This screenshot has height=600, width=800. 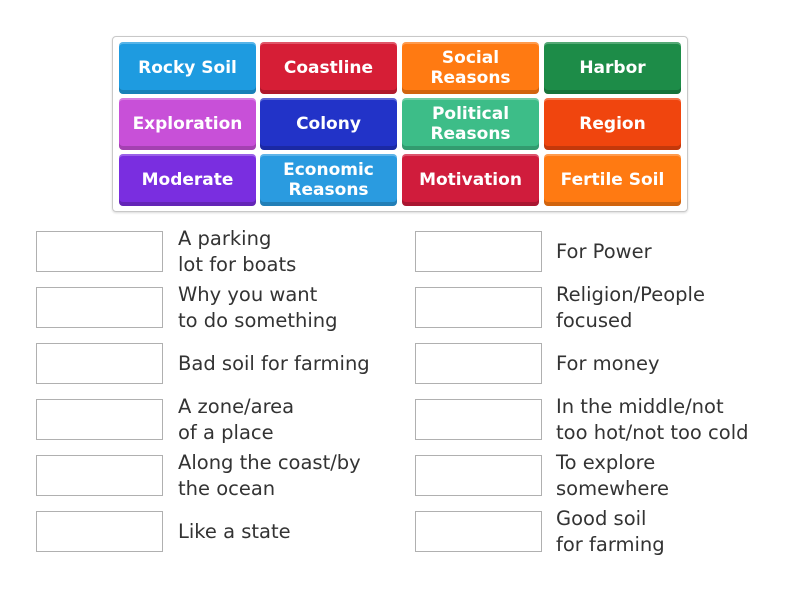 I want to click on clue-text: Why you want to do something, so click(x=258, y=307).